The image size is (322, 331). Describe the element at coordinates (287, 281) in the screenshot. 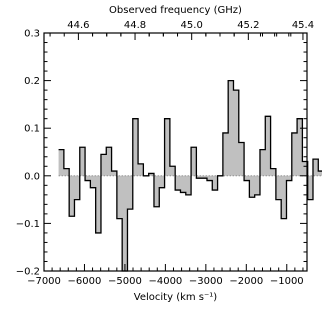

I see `x-tick-label: −1000` at that location.